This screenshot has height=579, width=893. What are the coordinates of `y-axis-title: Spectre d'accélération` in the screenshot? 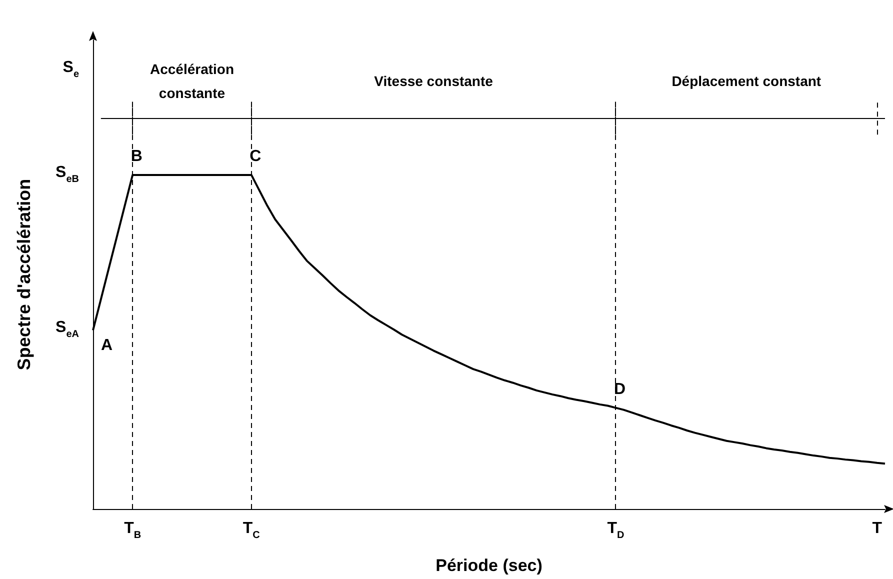 It's located at (24, 274).